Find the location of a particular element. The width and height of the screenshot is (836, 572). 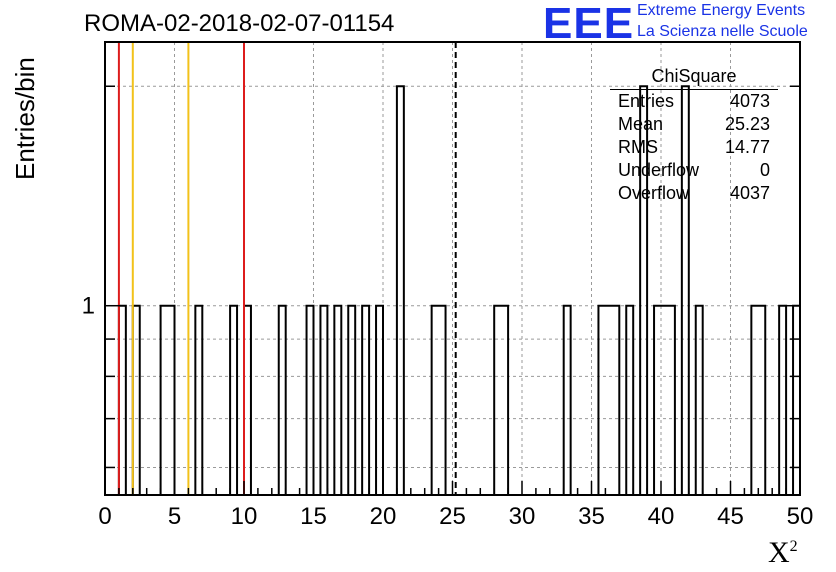

x-tick-label: 25 is located at coordinates (452, 516).